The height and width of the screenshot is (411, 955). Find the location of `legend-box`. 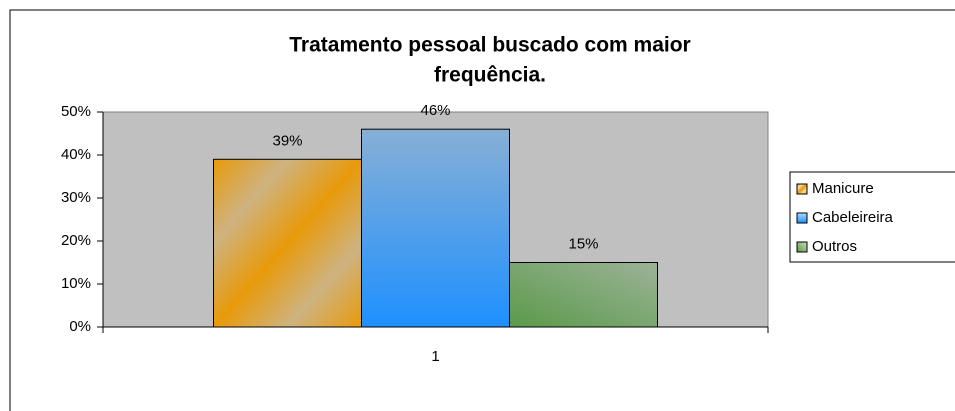

legend-box is located at coordinates (872, 217).